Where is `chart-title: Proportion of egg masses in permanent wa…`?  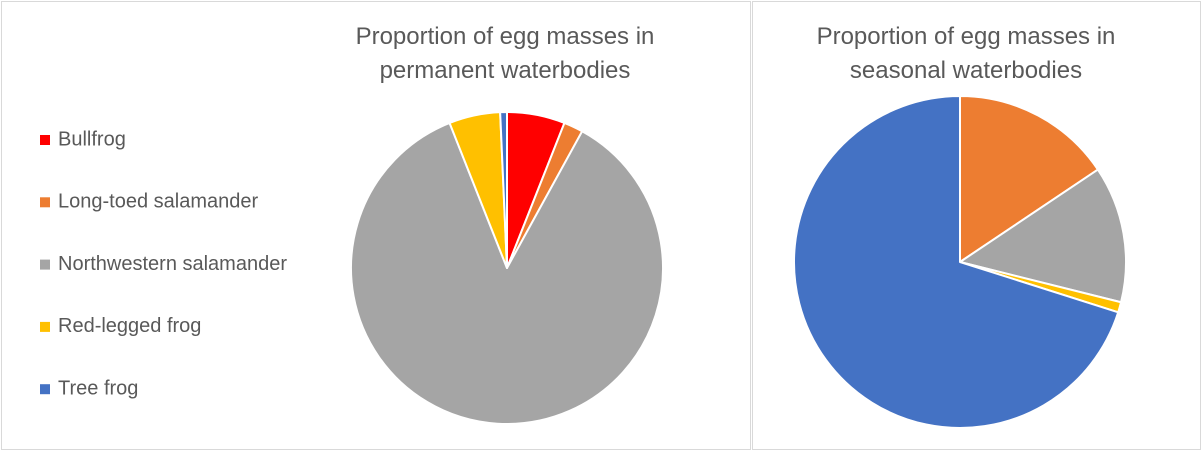 chart-title: Proportion of egg masses in permanent wa… is located at coordinates (505, 53).